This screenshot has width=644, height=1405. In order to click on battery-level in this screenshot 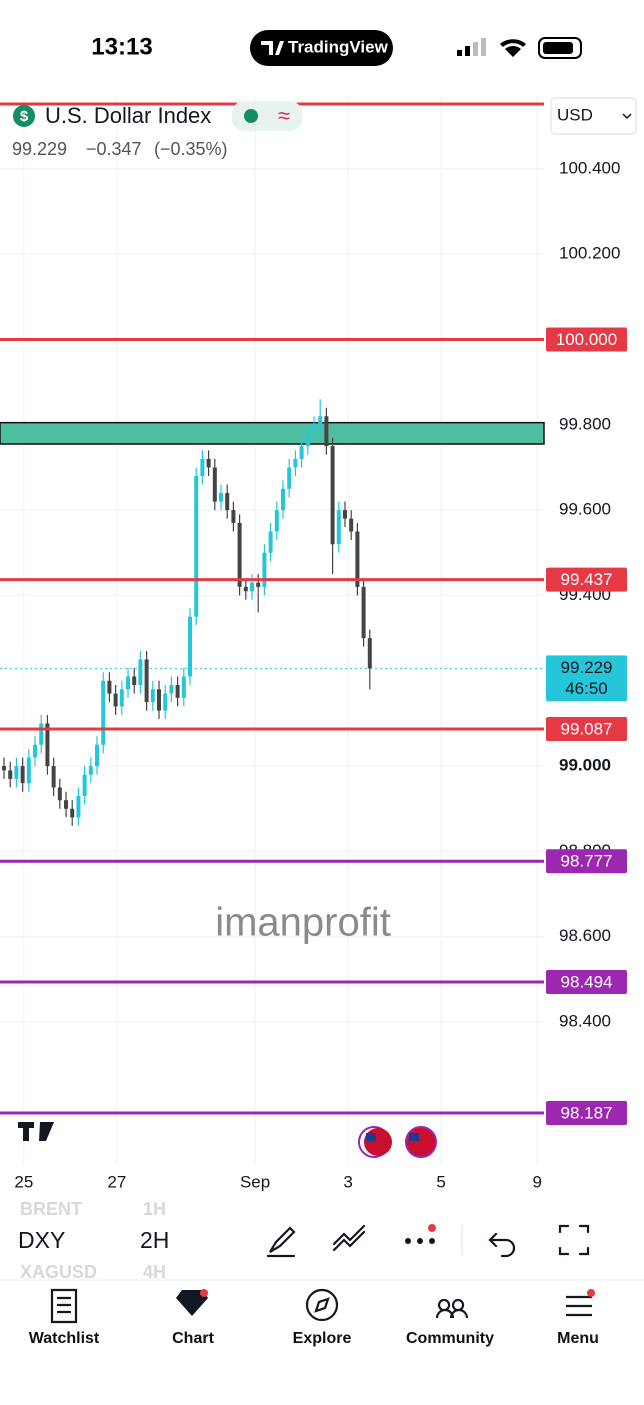, I will do `click(558, 48)`.